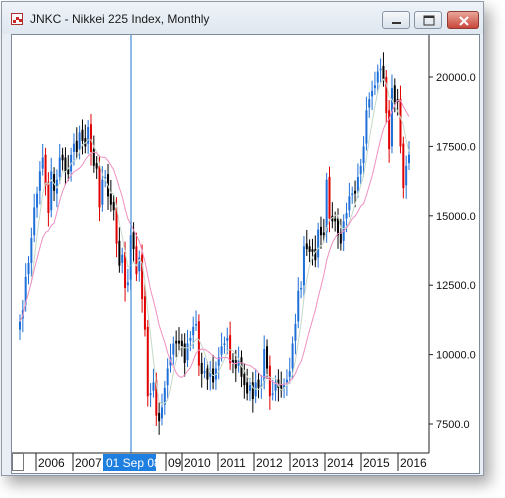  I want to click on app-chart-icon, so click(17, 19).